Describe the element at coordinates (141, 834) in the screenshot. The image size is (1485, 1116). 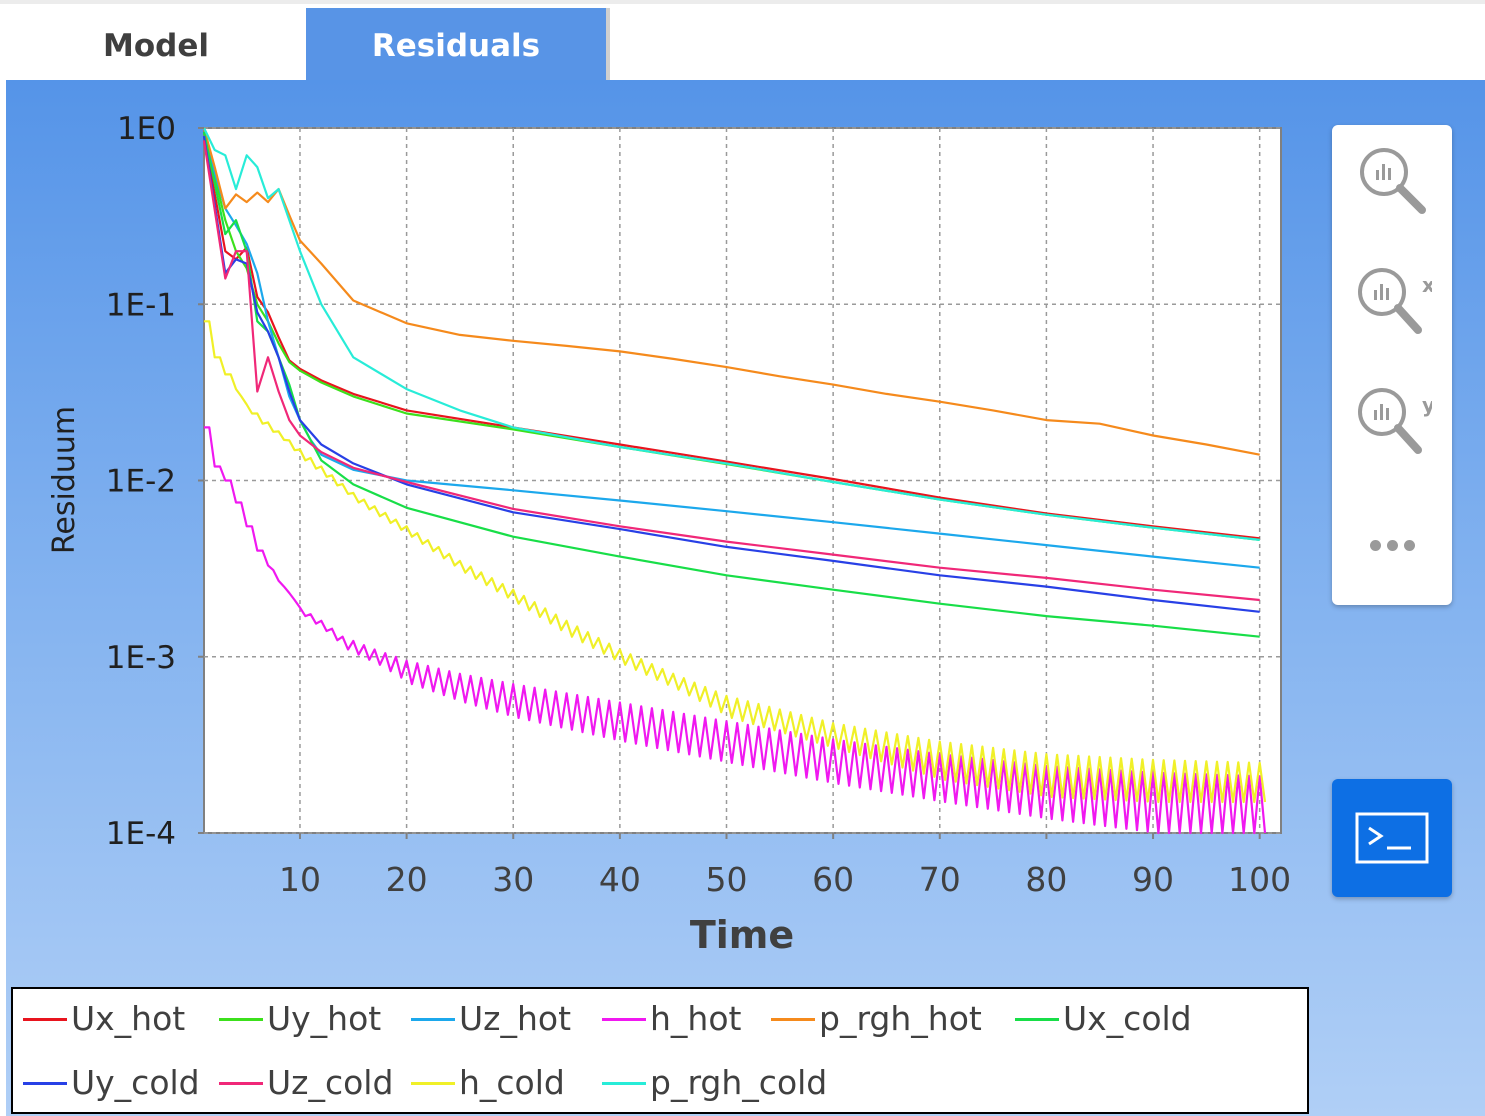
I see `y-tick-label: 1E-4` at that location.